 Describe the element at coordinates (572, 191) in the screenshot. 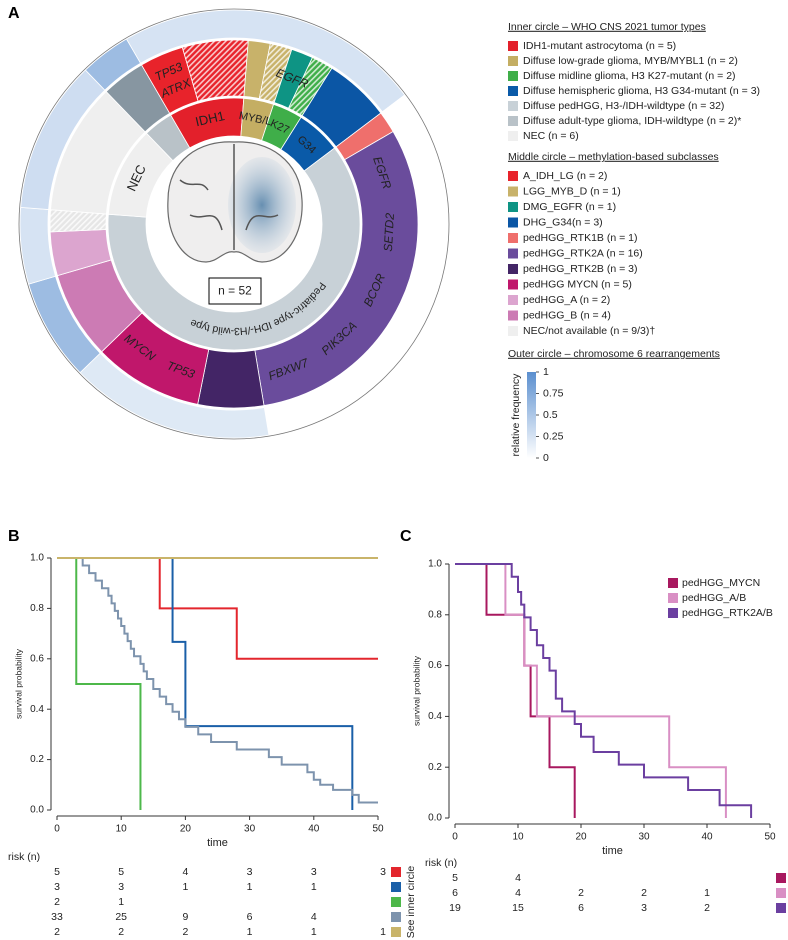

I see `legend-label: LGG_MYB_D (n = 1)` at that location.